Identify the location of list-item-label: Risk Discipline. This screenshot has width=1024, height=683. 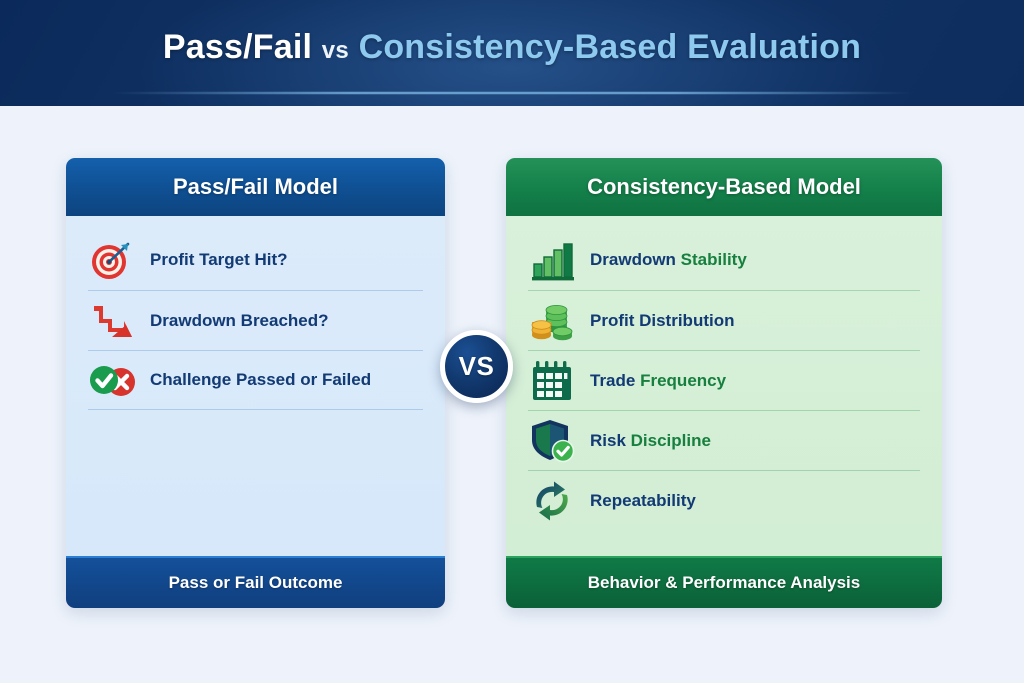
(650, 441).